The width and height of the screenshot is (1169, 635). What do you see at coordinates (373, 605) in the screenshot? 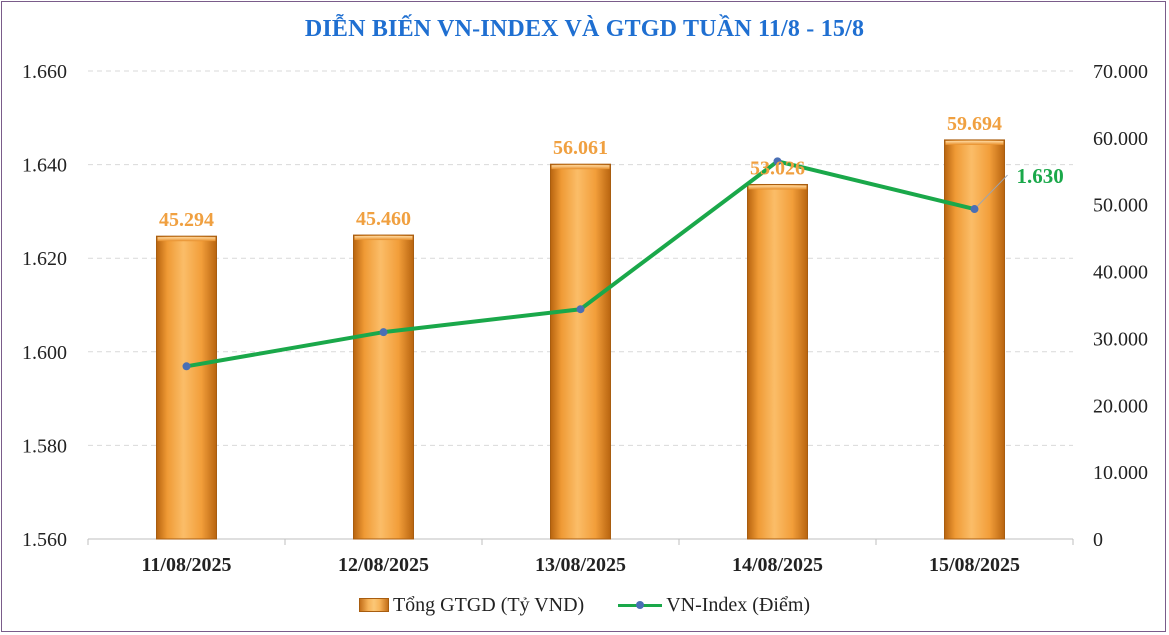
I see `legend-swatch-bar` at bounding box center [373, 605].